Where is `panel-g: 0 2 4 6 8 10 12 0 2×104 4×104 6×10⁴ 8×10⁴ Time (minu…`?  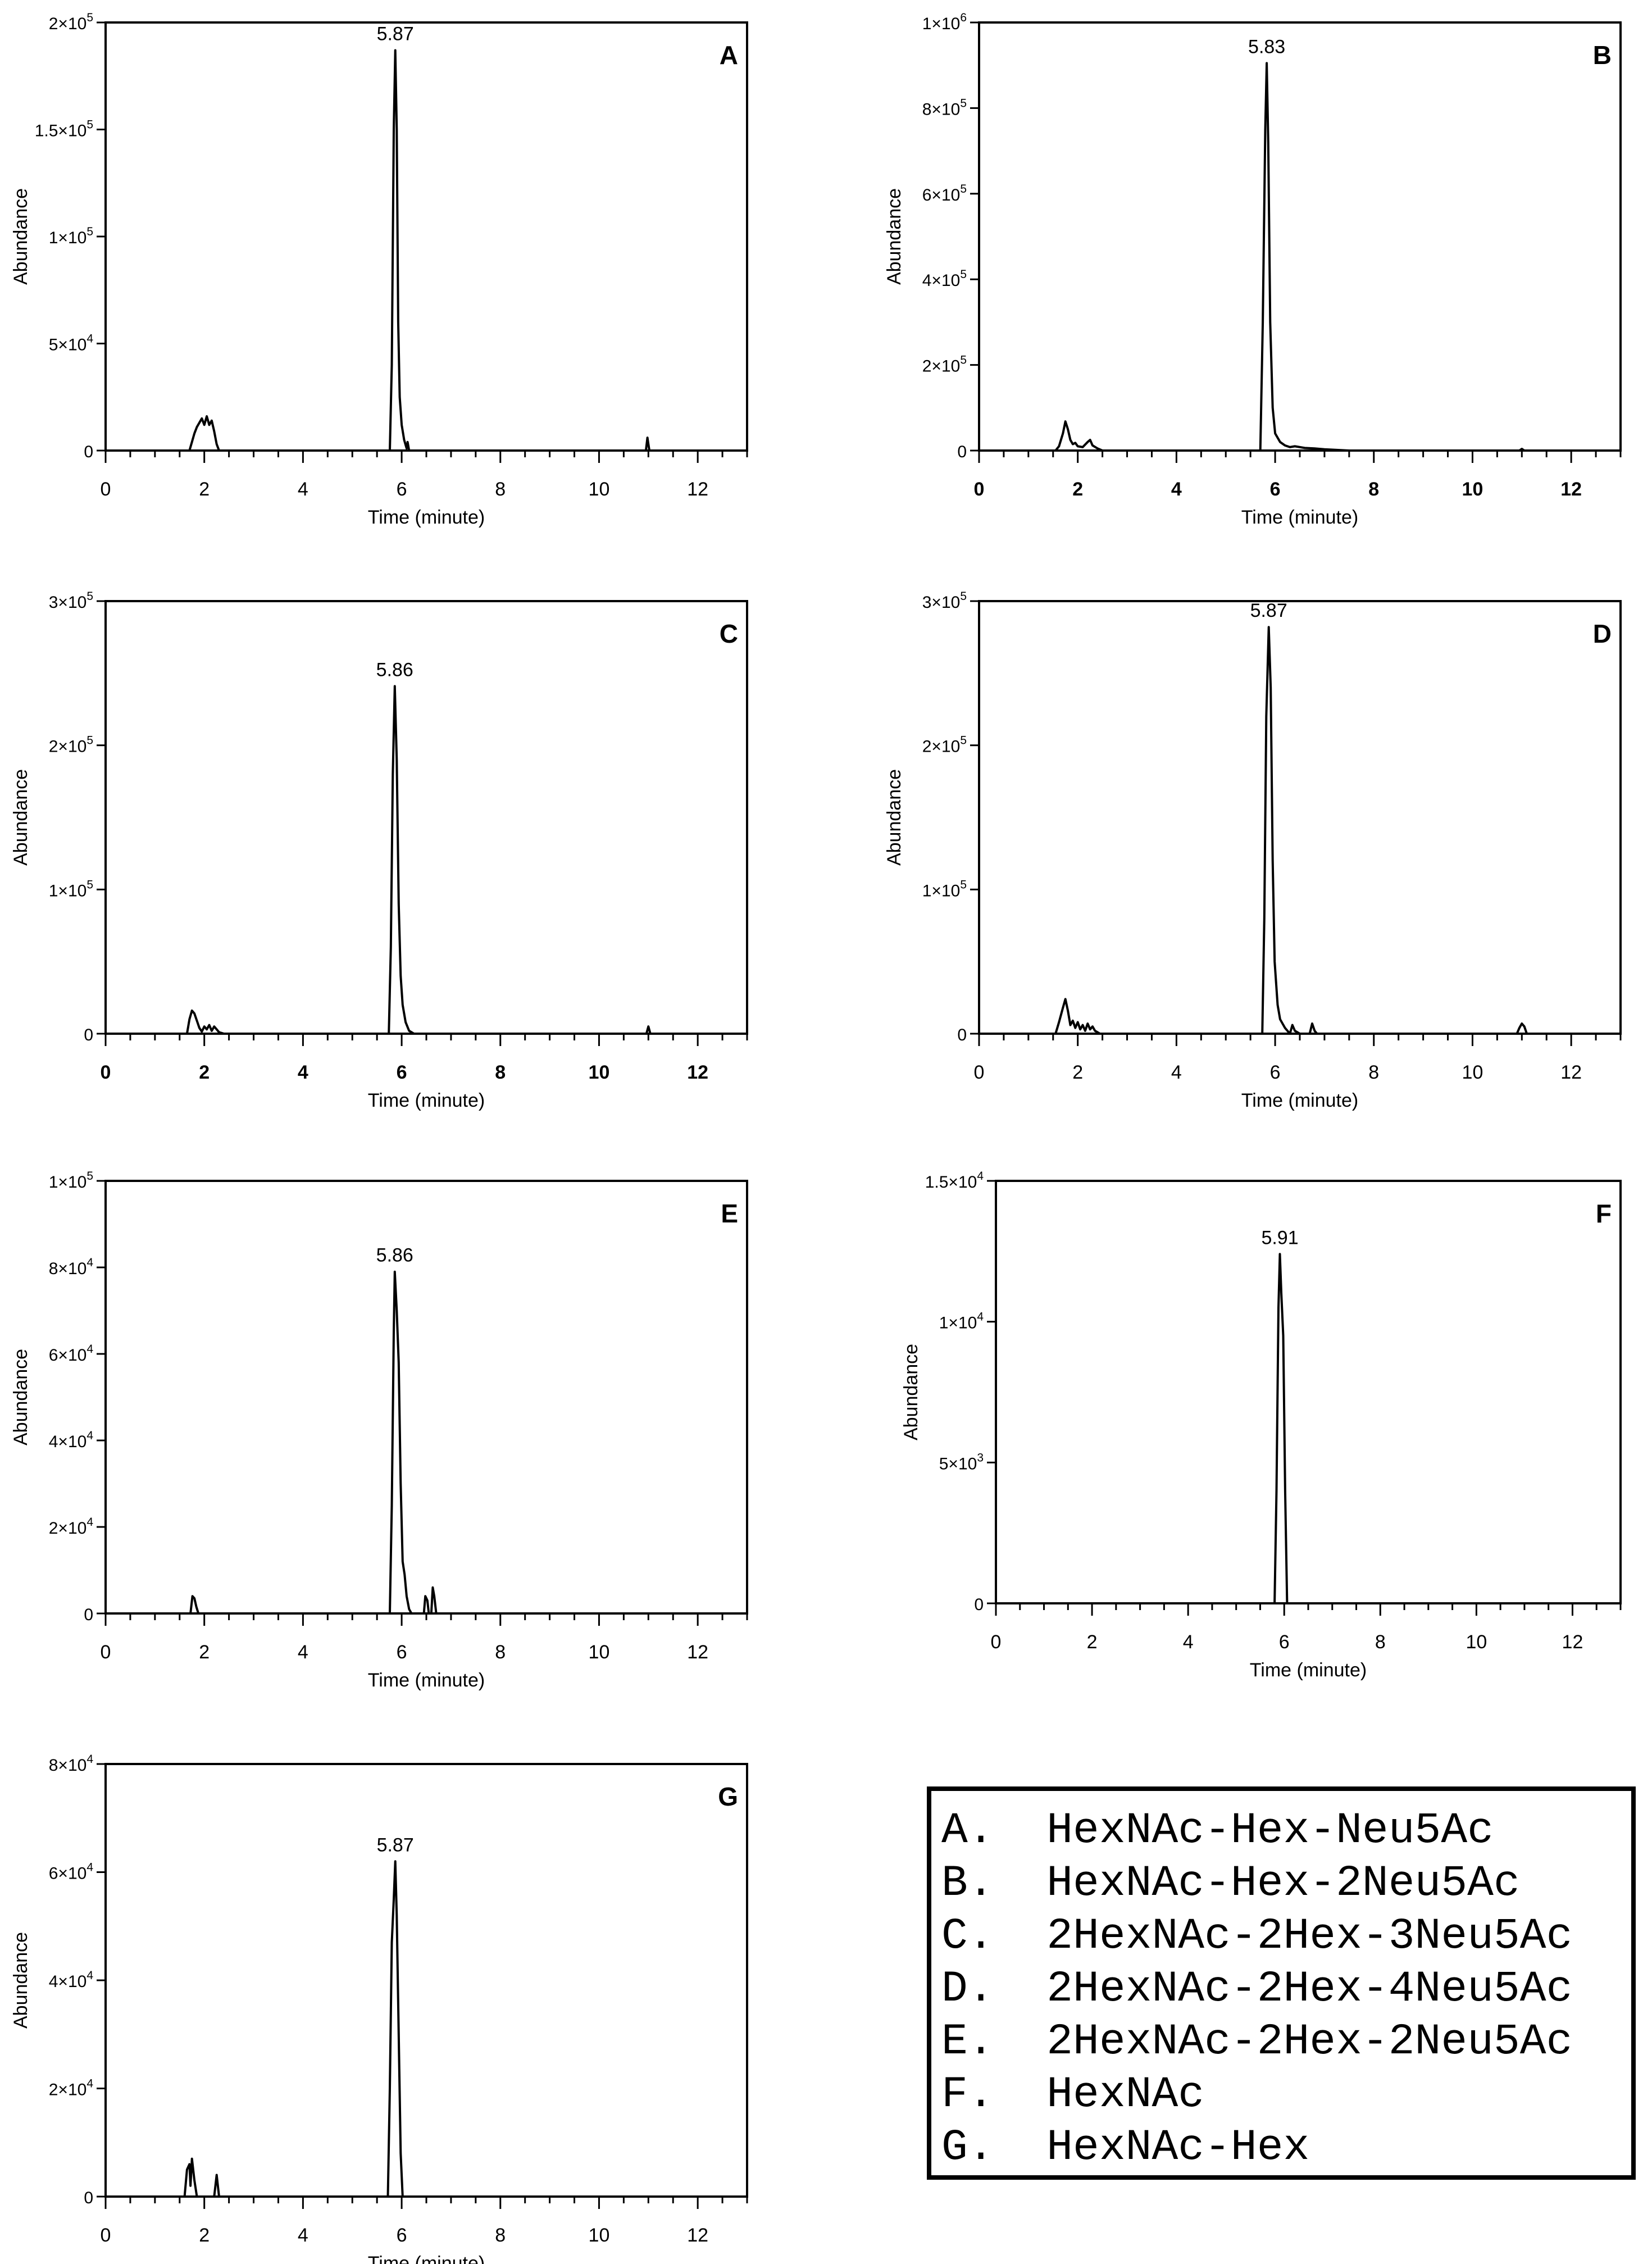
panel-g: 0 2 4 6 8 10 12 0 2×104 4×104 6×10⁴ 8×10⁴ Time (minu… is located at coordinates (379, 2008).